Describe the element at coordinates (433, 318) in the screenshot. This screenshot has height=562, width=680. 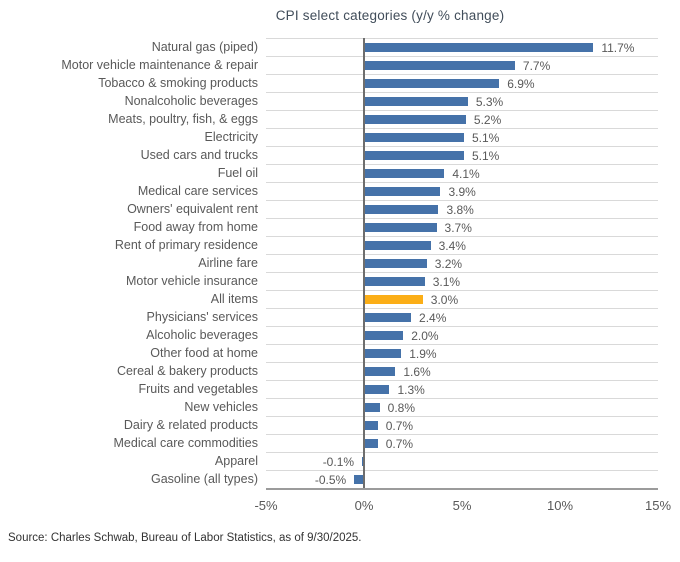
I see `value-label: 2.4%` at that location.